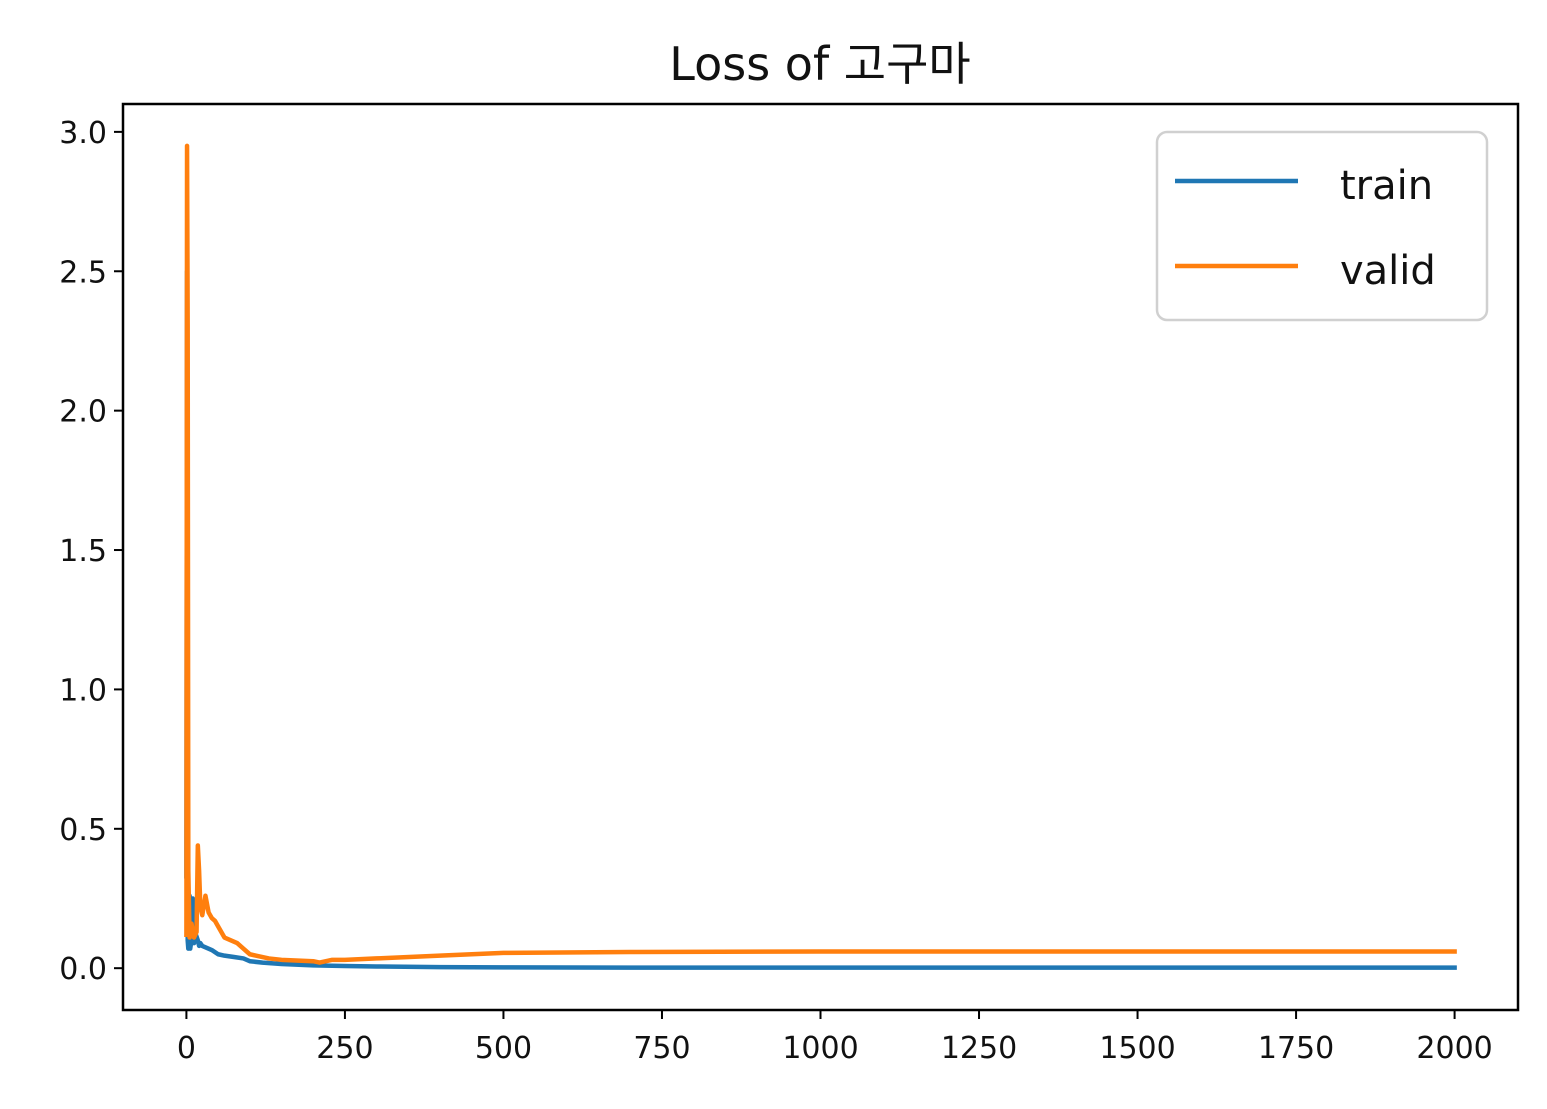  Describe the element at coordinates (503, 1048) in the screenshot. I see `x-tick-label: 500` at that location.